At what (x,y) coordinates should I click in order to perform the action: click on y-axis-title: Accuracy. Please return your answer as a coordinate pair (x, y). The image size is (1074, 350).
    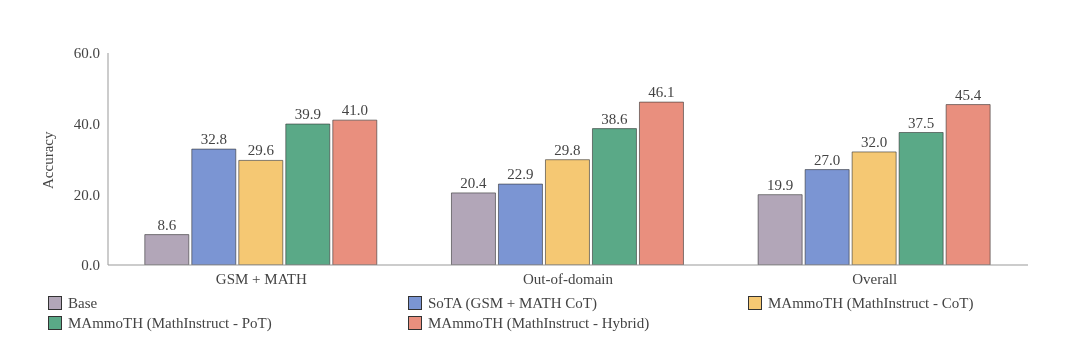
    Looking at the image, I should click on (48, 160).